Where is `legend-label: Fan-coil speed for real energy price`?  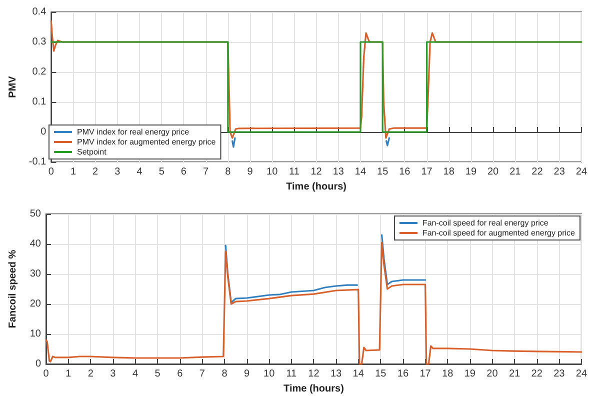
legend-label: Fan-coil speed for real energy price is located at coordinates (485, 223).